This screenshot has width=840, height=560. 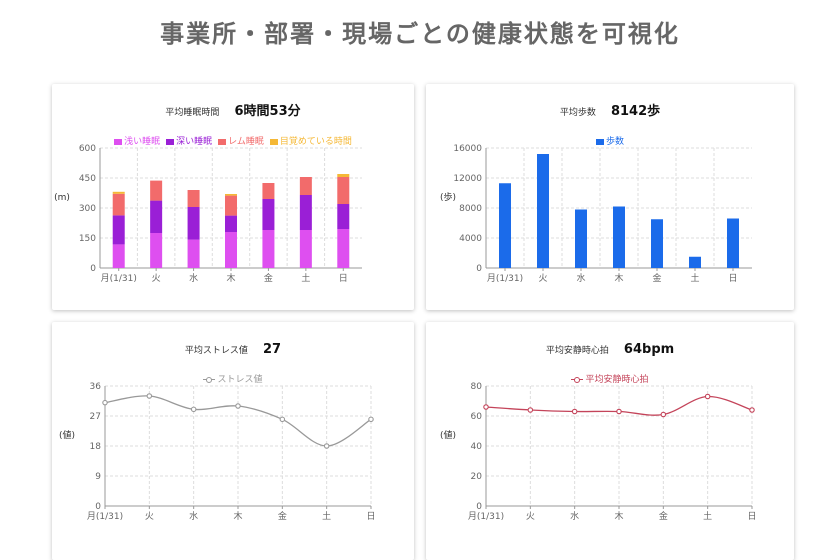 I want to click on heart-rate-card-value: 64bpm, so click(x=649, y=349).